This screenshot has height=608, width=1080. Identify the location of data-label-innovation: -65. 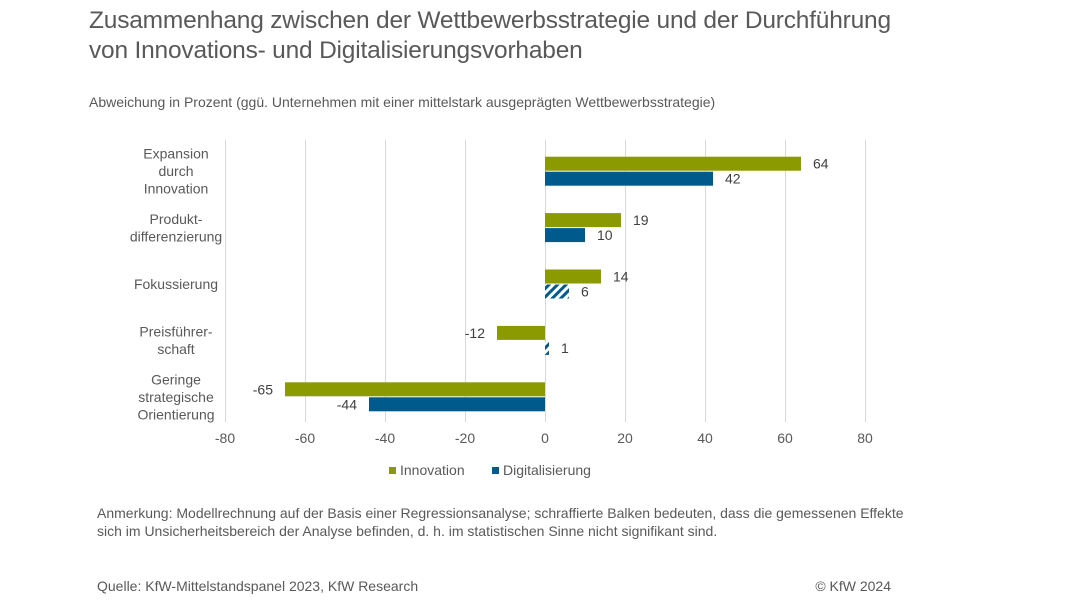
(263, 389).